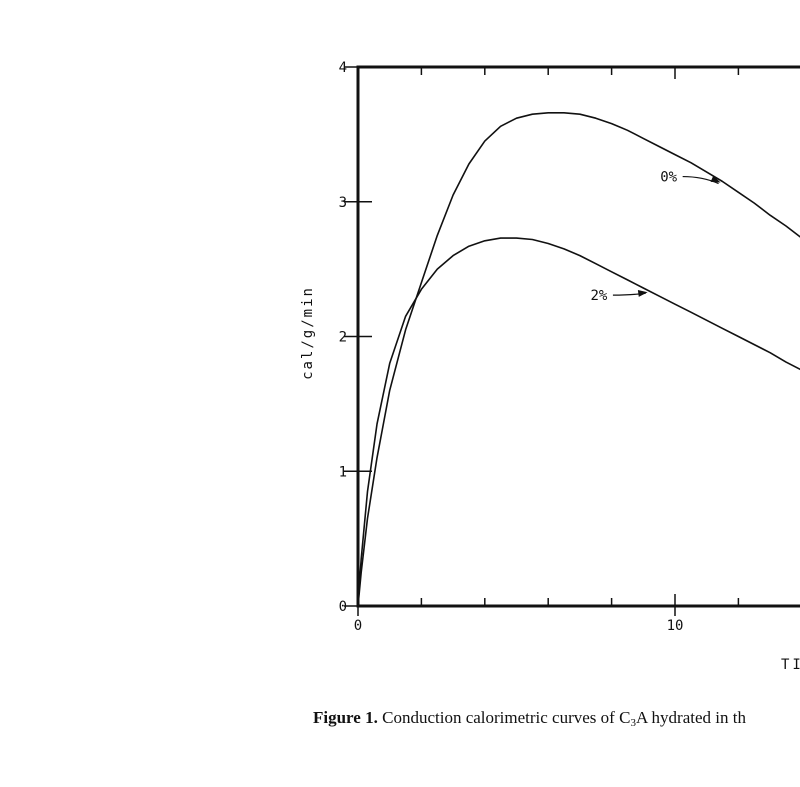 This screenshot has width=800, height=787. Describe the element at coordinates (655, 237) in the screenshot. I see `curve-annotations: 0% 2%` at that location.